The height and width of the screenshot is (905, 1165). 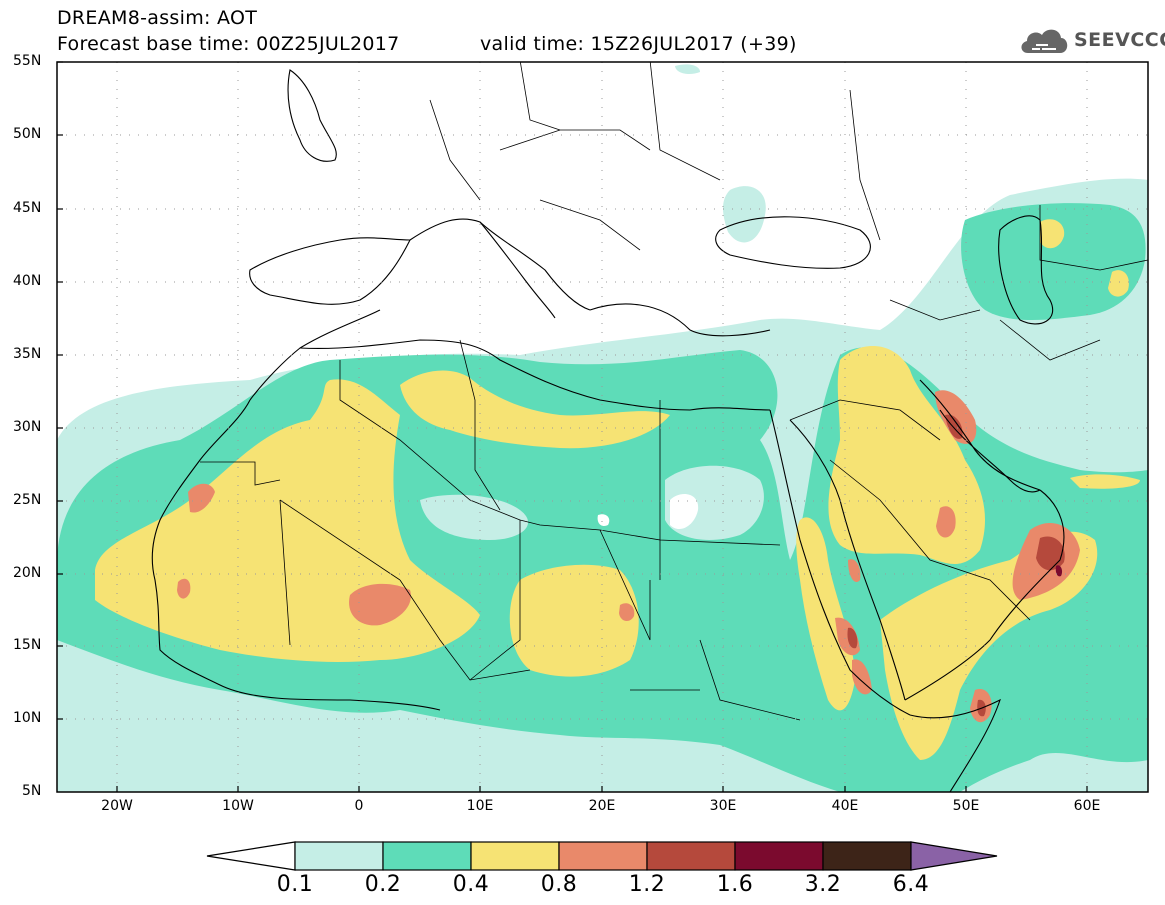 What do you see at coordinates (117, 806) in the screenshot?
I see `lon-tick-20w: 20W` at bounding box center [117, 806].